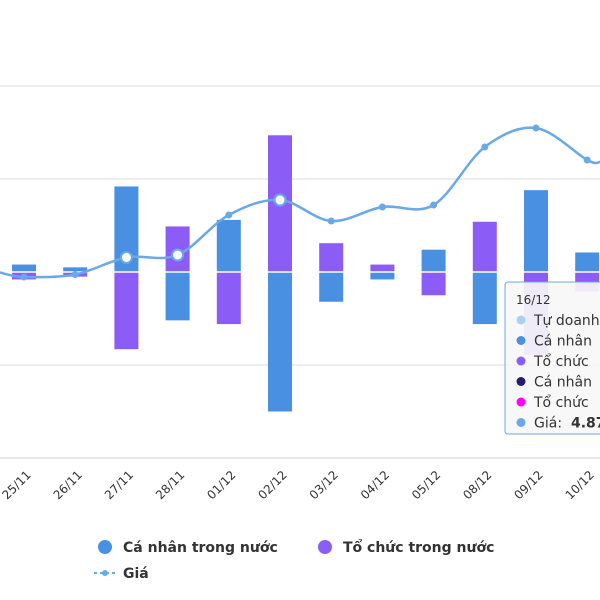 The height and width of the screenshot is (600, 600). I want to click on x-tick-label: 09/12, so click(528, 485).